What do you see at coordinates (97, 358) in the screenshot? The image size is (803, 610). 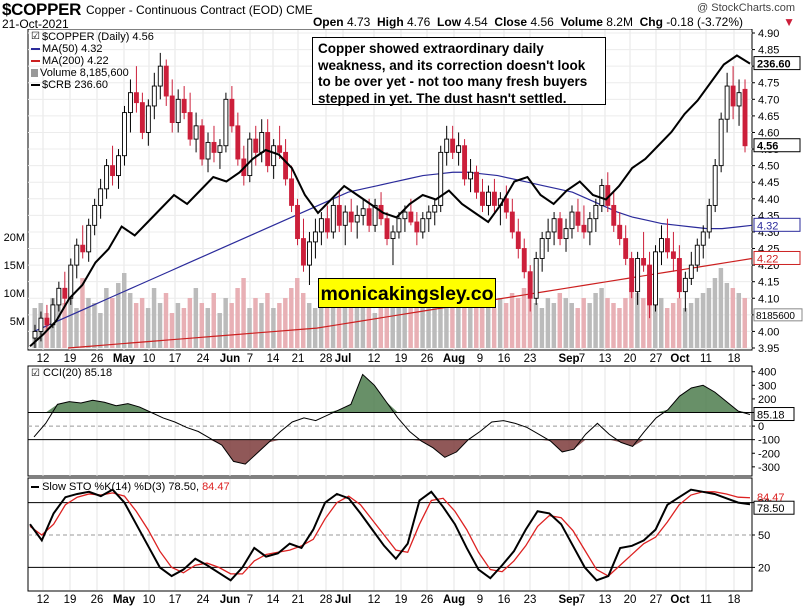 I see `x-axis-label: 26` at bounding box center [97, 358].